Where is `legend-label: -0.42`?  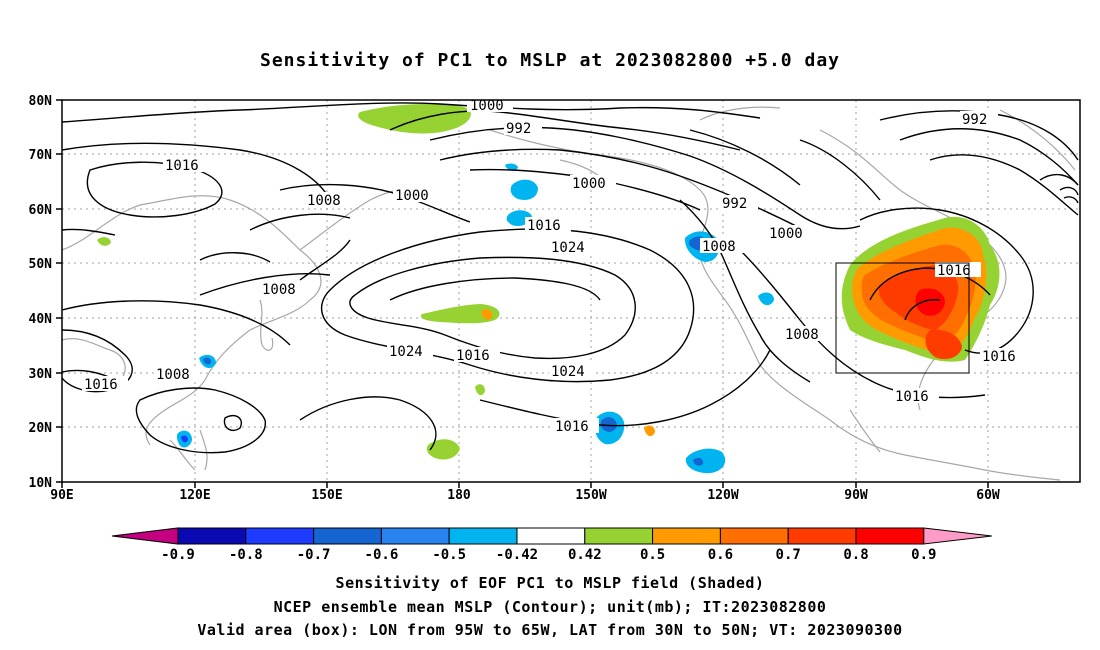 legend-label: -0.42 is located at coordinates (517, 555).